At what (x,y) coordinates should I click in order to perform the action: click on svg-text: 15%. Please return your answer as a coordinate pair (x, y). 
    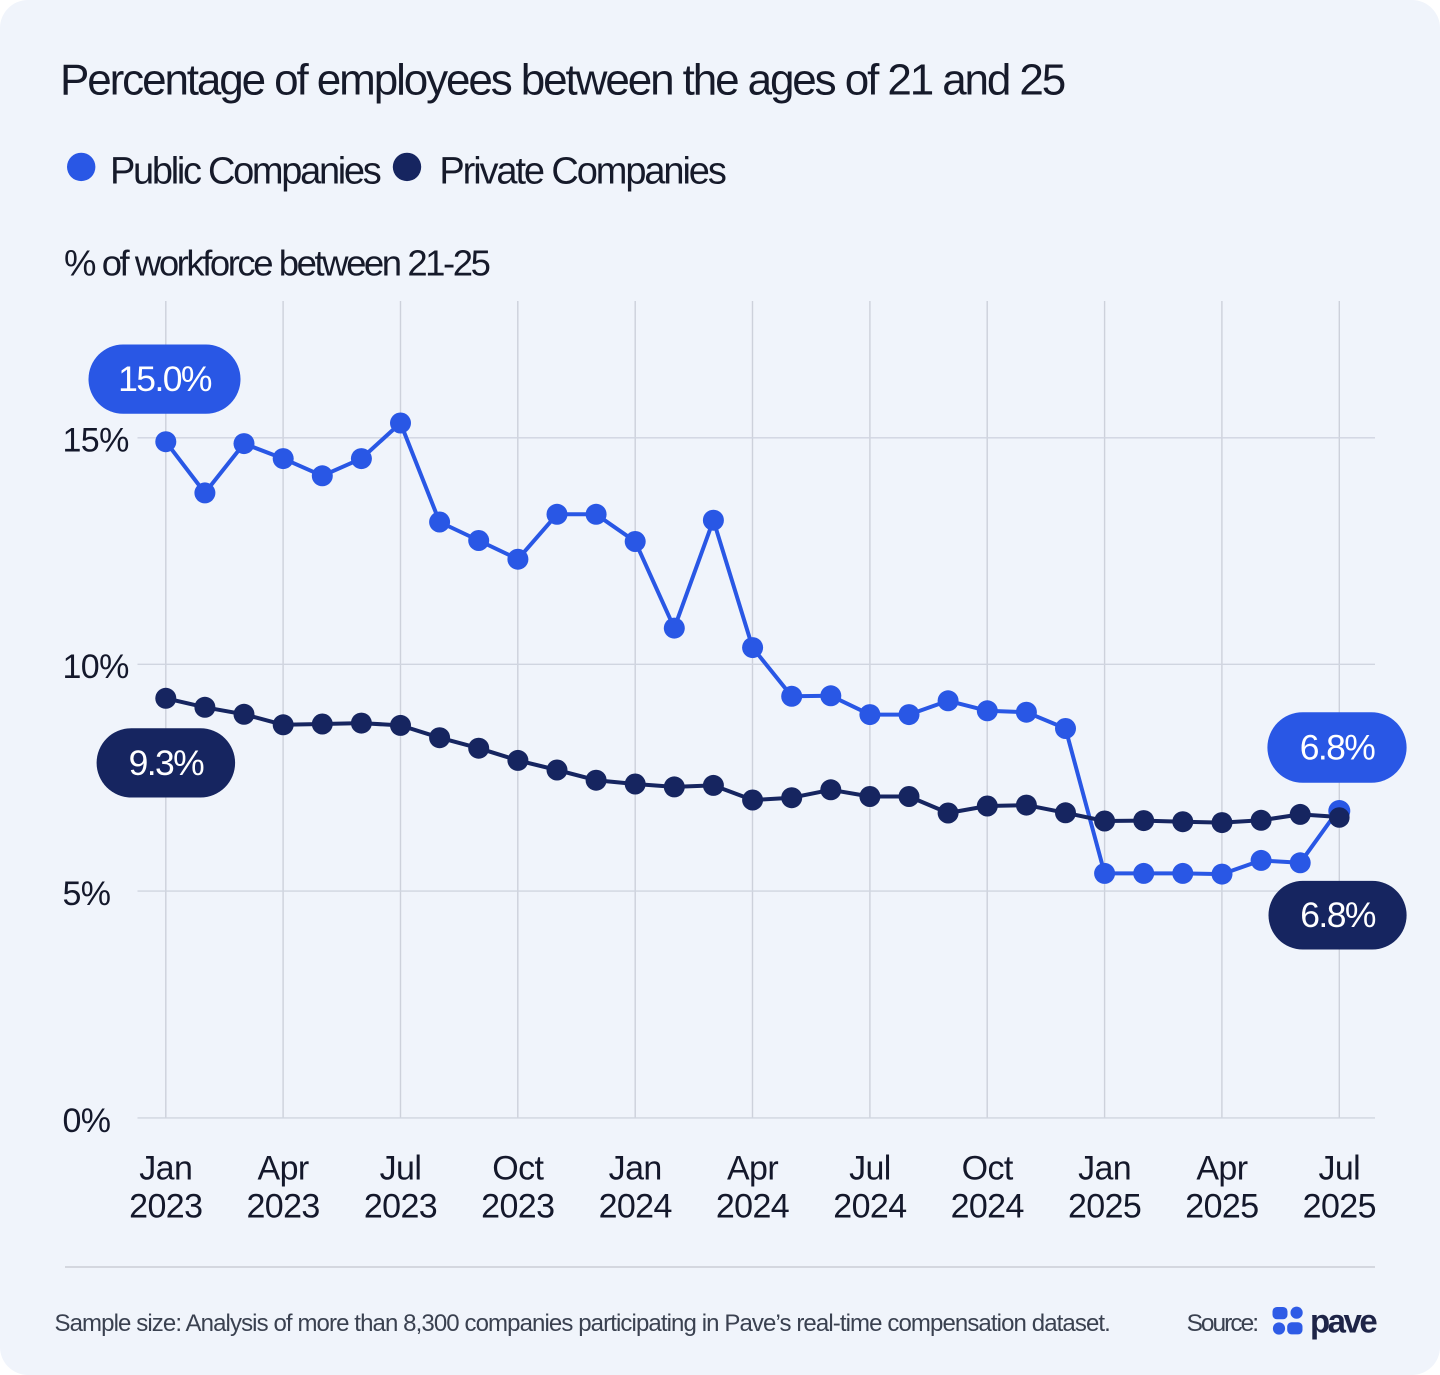
    Looking at the image, I should click on (96, 441).